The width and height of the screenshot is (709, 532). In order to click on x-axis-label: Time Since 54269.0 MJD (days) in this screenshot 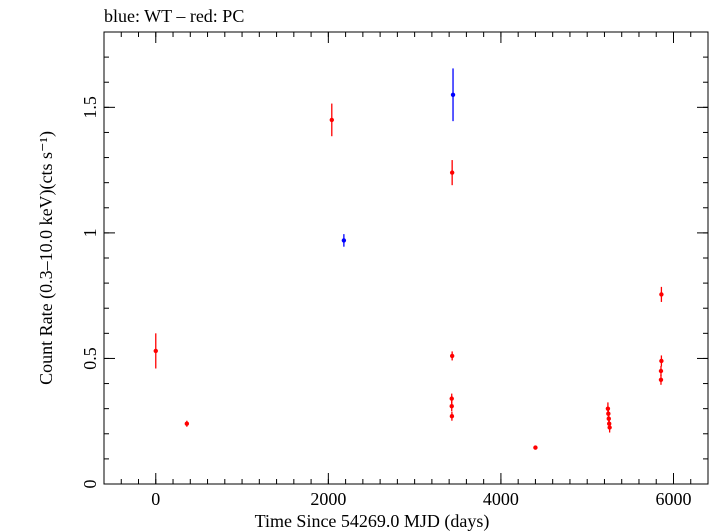, I will do `click(372, 521)`.